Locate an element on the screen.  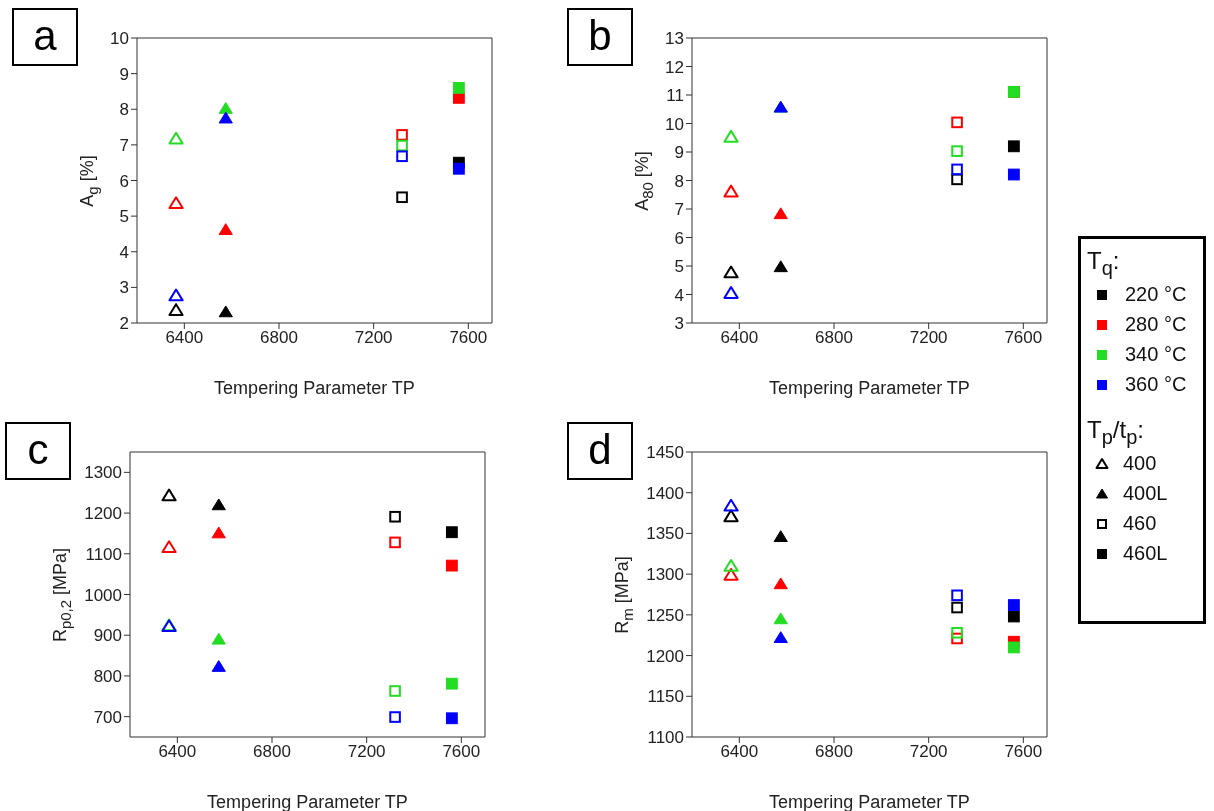
y-tick-label: 12 is located at coordinates (674, 67).